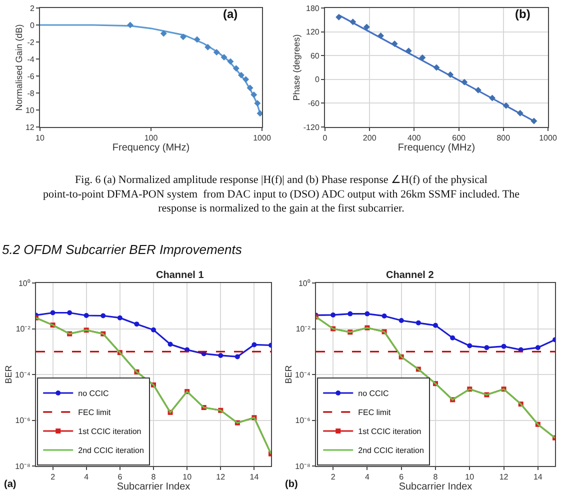 The width and height of the screenshot is (562, 497). What do you see at coordinates (415, 138) in the screenshot?
I see `x-tick-label: 400` at bounding box center [415, 138].